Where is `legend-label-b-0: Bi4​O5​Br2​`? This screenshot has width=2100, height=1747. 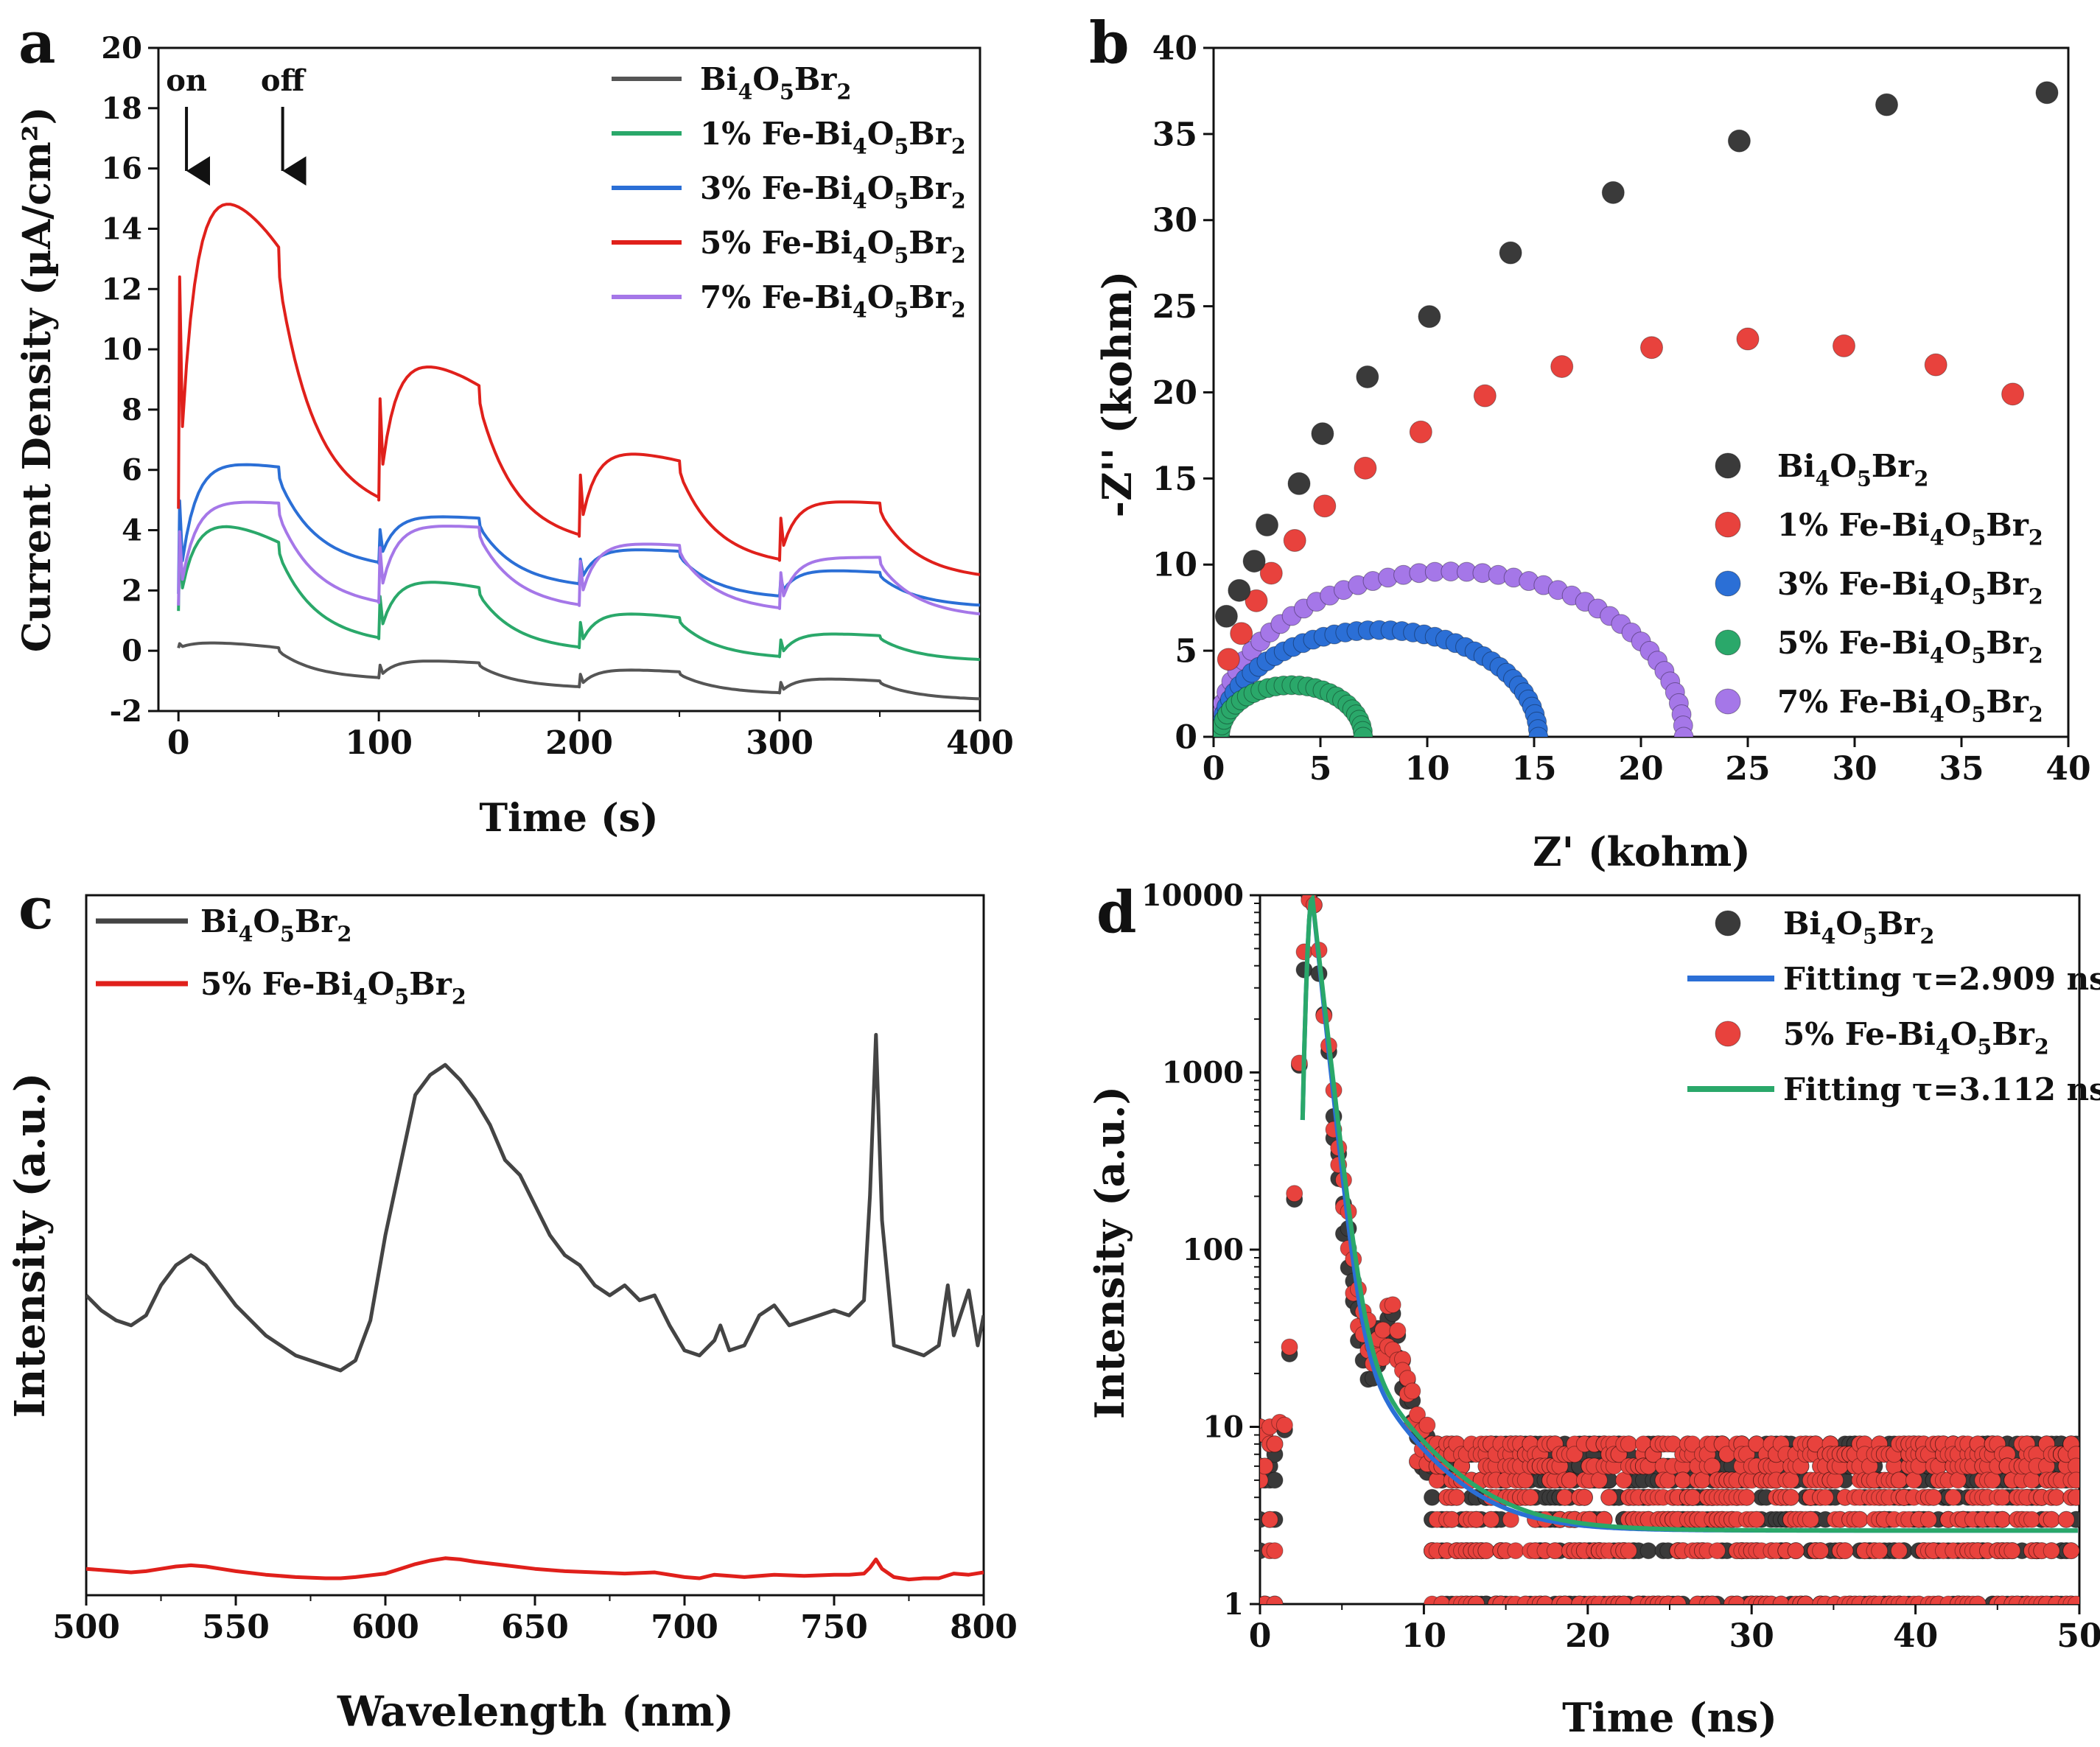
legend-label-b-0: Bi4​O5​Br2​ is located at coordinates (1852, 469).